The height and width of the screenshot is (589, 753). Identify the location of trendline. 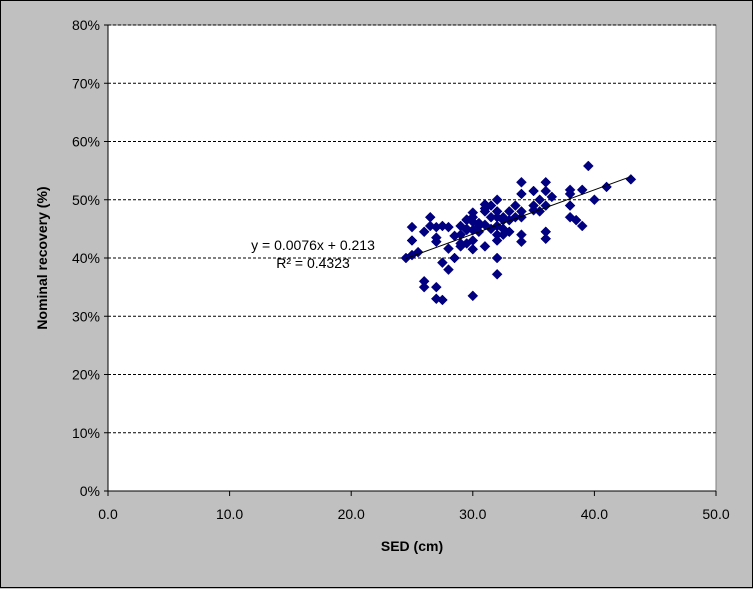
(518, 217).